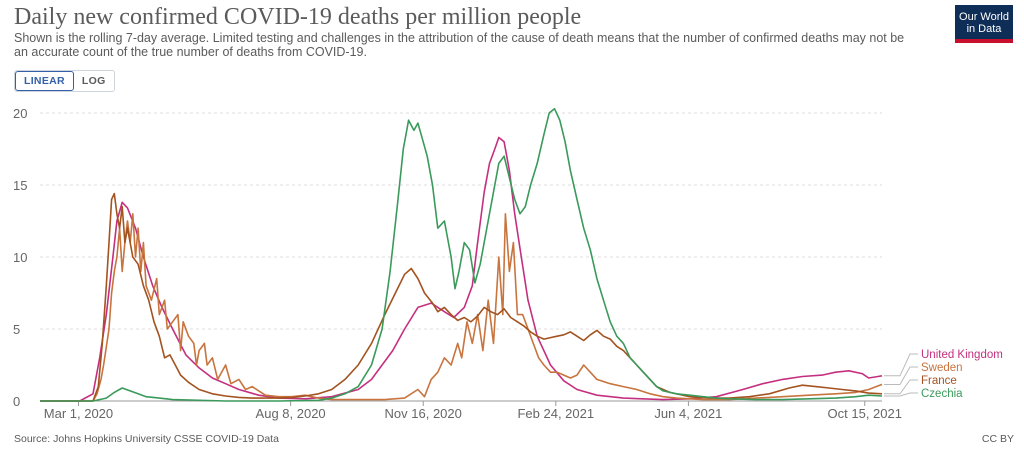  Describe the element at coordinates (16, 329) in the screenshot. I see `y-tick-label: 5` at that location.